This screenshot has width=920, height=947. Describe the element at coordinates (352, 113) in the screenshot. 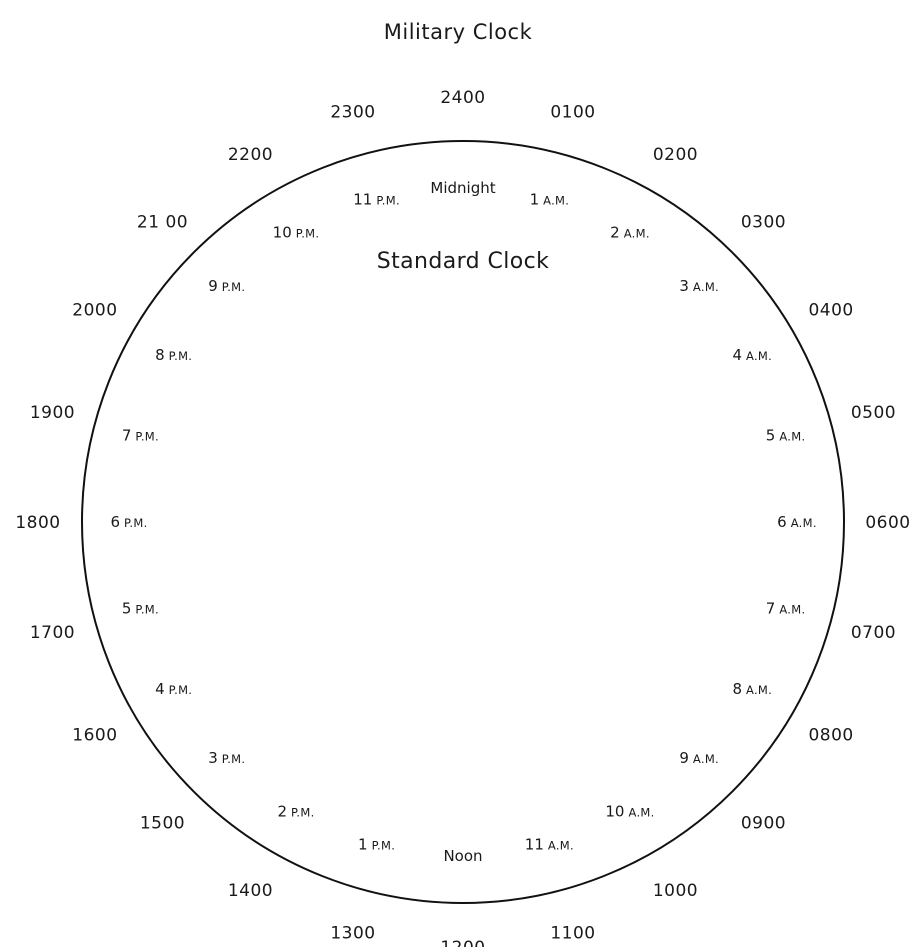

I see `military-hour-label: 2300` at that location.